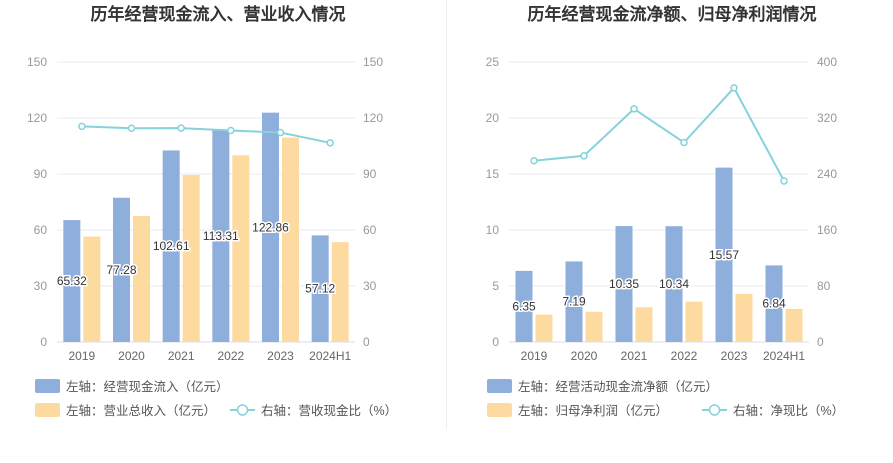 The width and height of the screenshot is (893, 463). Describe the element at coordinates (827, 118) in the screenshot. I see `right-axis-tick-label: 320` at that location.